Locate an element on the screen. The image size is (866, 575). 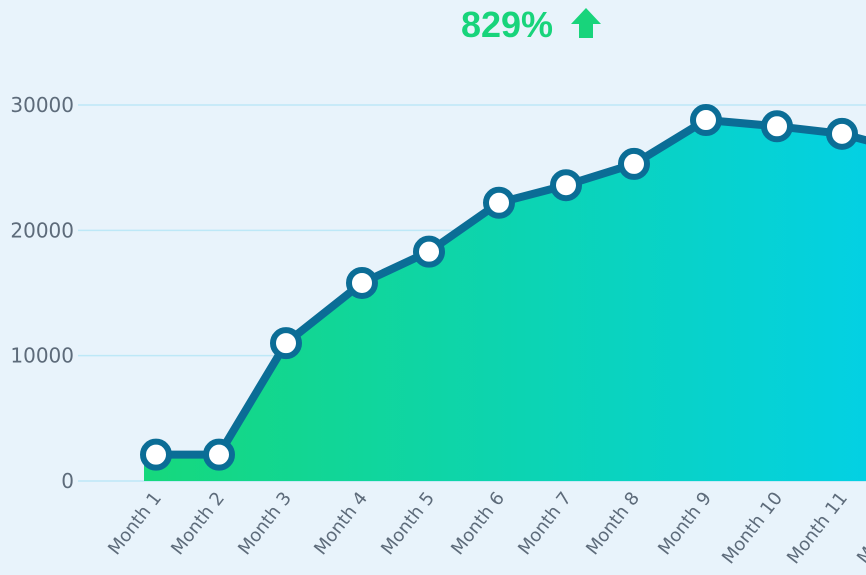
arrow-up-icon is located at coordinates (586, 23).